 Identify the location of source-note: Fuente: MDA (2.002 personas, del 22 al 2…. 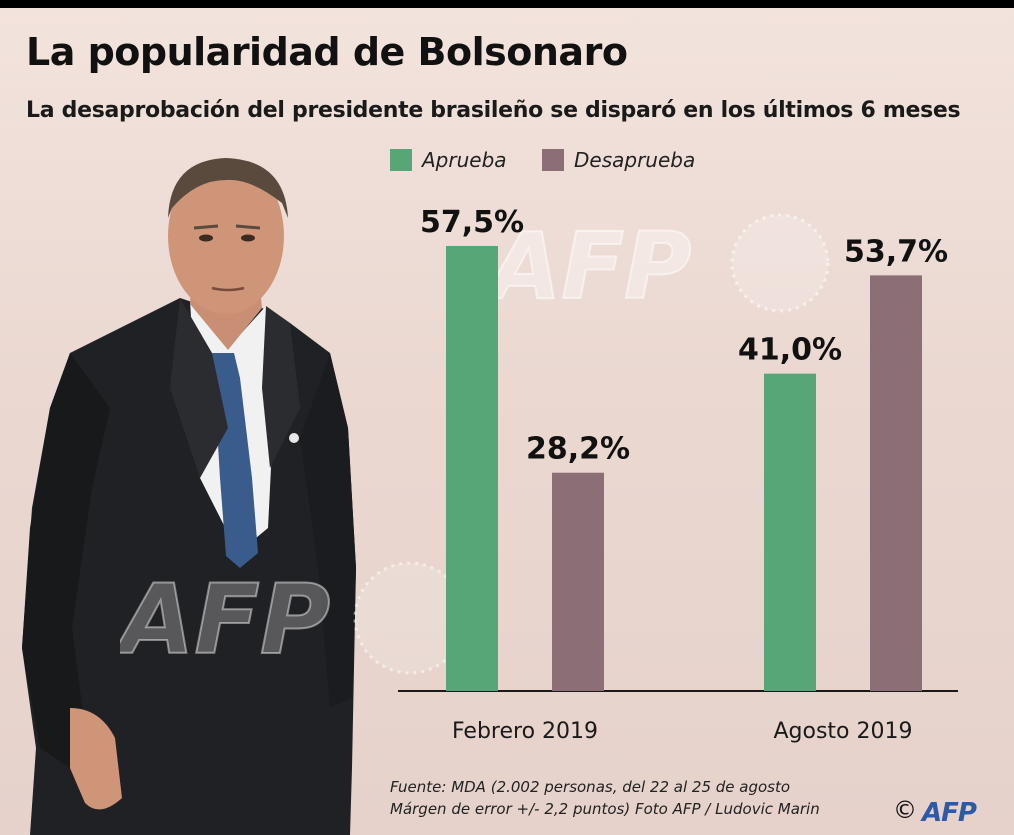
(670, 798).